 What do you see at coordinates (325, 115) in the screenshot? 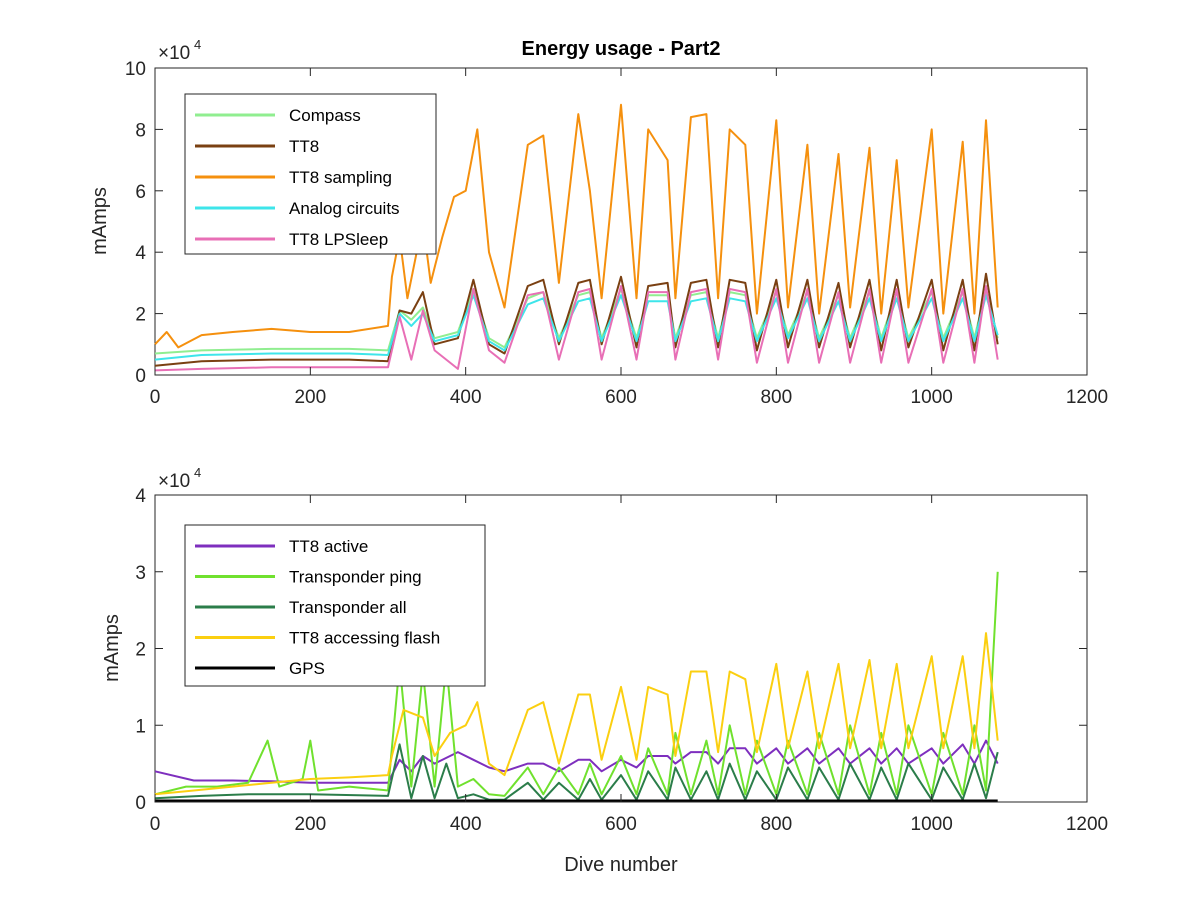
I see `legend-label-top-0: Compass` at bounding box center [325, 115].